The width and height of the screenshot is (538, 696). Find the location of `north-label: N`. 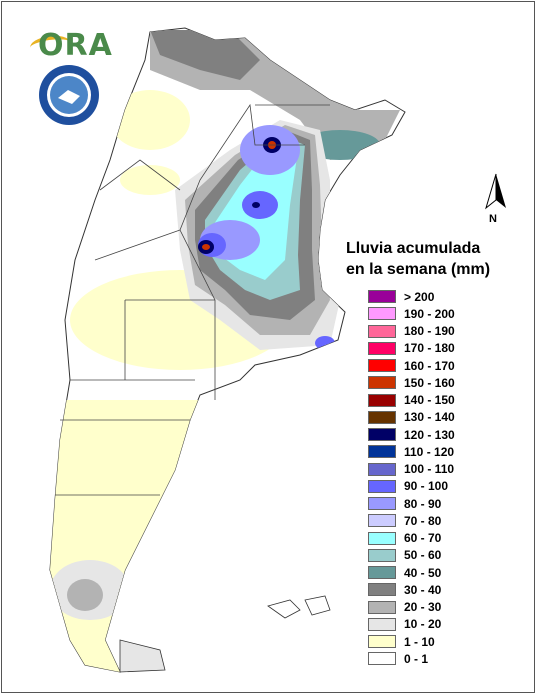

north-label: N is located at coordinates (493, 219).